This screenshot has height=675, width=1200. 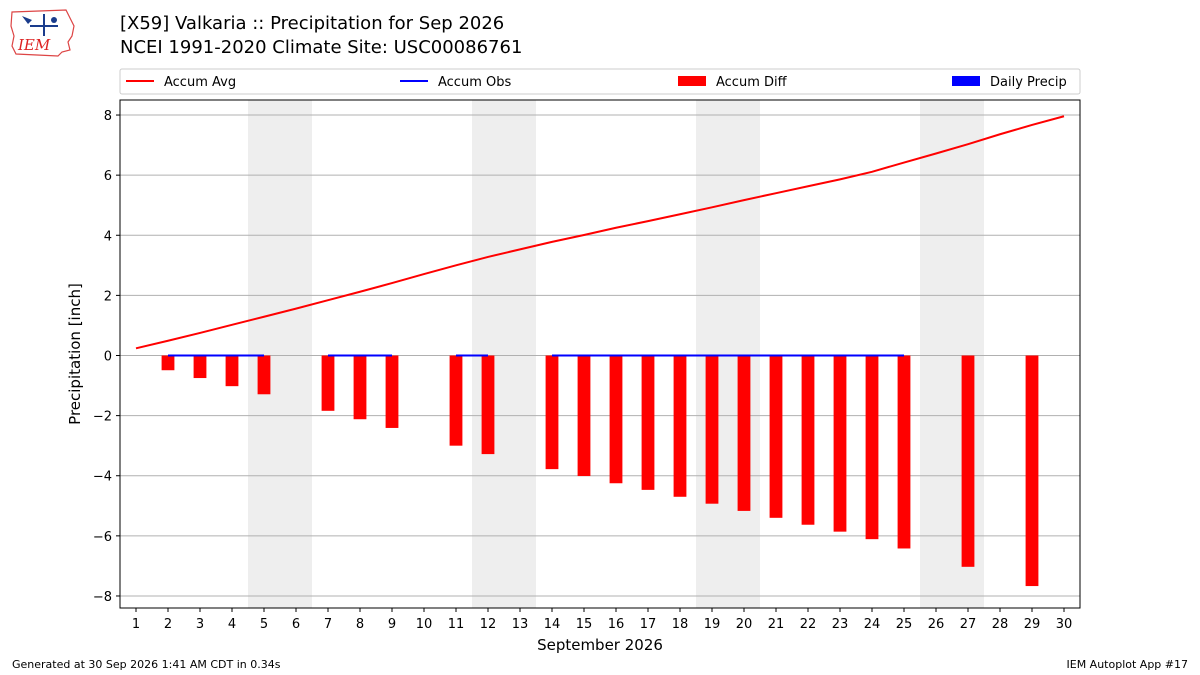 I want to click on y-axis-label: Precipitation [inch], so click(x=75, y=354).